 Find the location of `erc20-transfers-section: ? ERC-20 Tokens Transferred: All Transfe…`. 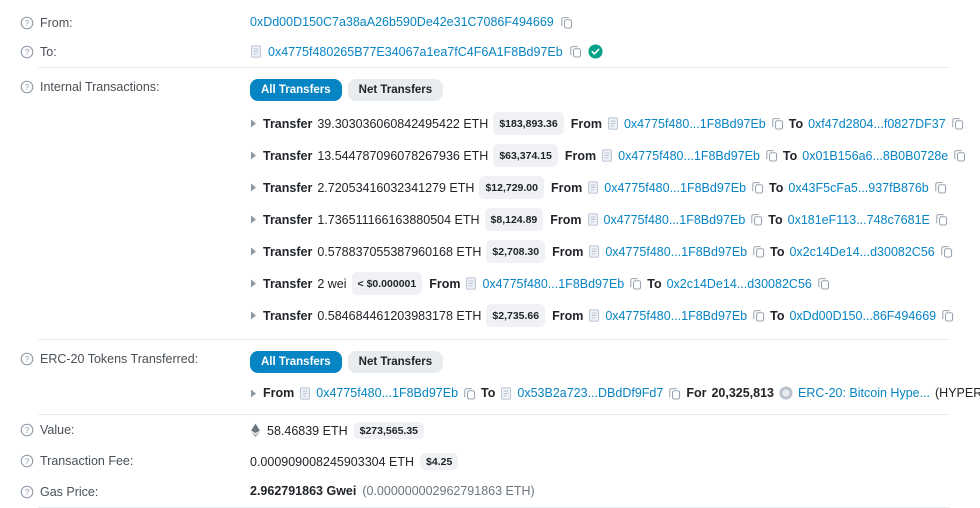

erc20-transfers-section: ? ERC-20 Tokens Transferred: All Transfe… is located at coordinates (500, 376).